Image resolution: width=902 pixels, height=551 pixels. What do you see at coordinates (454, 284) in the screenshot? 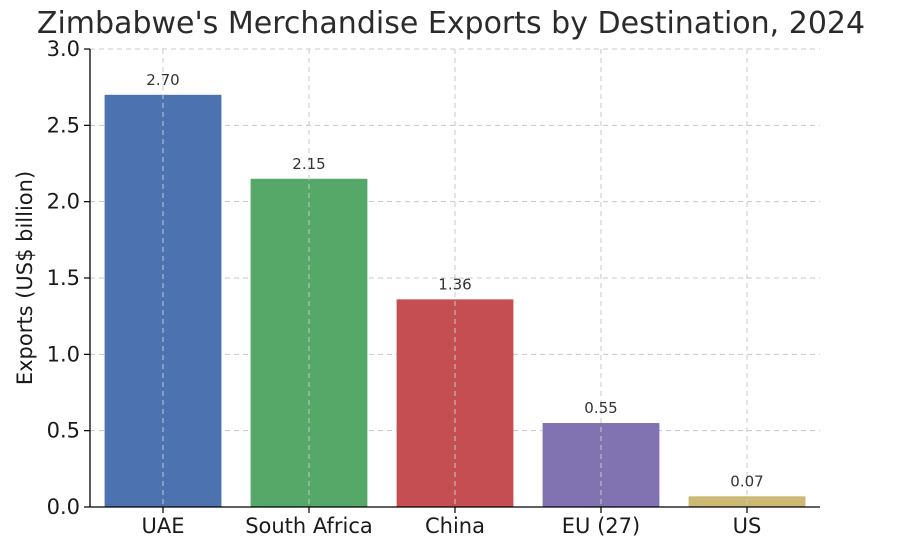
I see `data-label-2: 1.36` at bounding box center [454, 284].